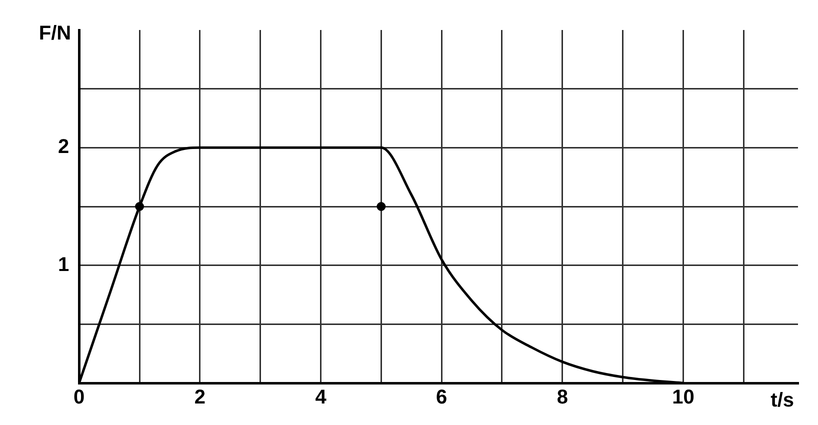  Describe the element at coordinates (782, 401) in the screenshot. I see `x-axis-title: t/s` at that location.